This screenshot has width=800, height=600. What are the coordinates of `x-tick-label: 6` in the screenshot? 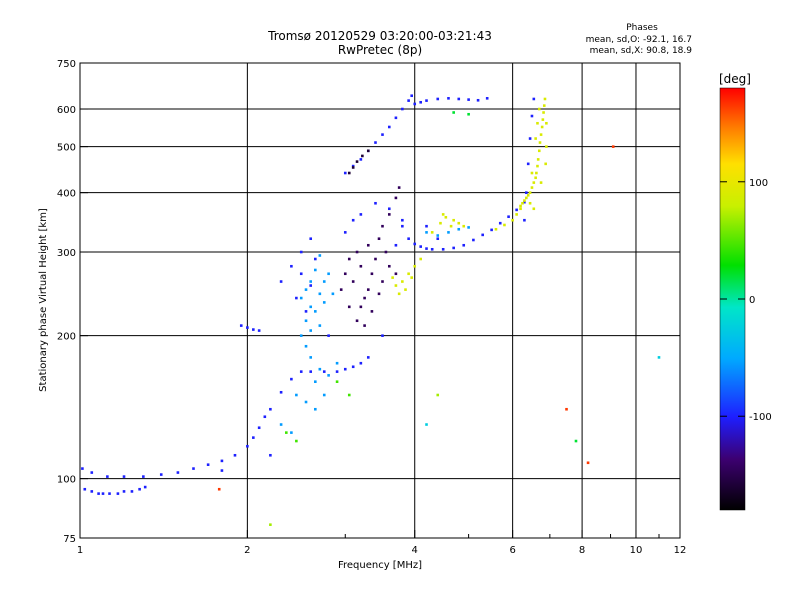 It's located at (512, 550).